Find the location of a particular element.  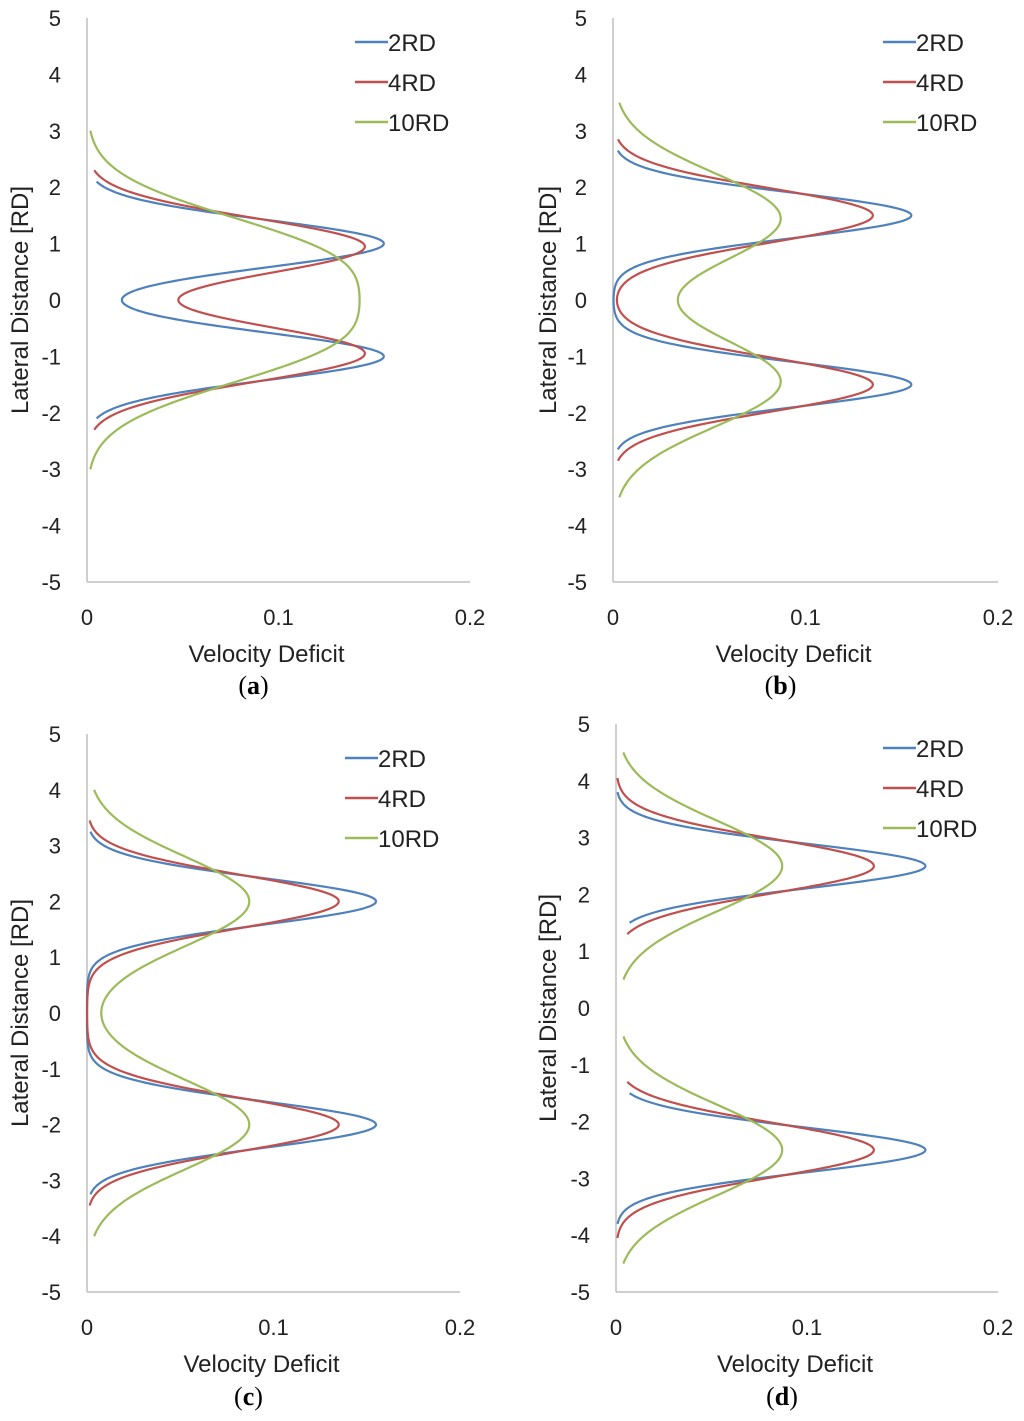

panel-caption: (b) is located at coordinates (781, 685).